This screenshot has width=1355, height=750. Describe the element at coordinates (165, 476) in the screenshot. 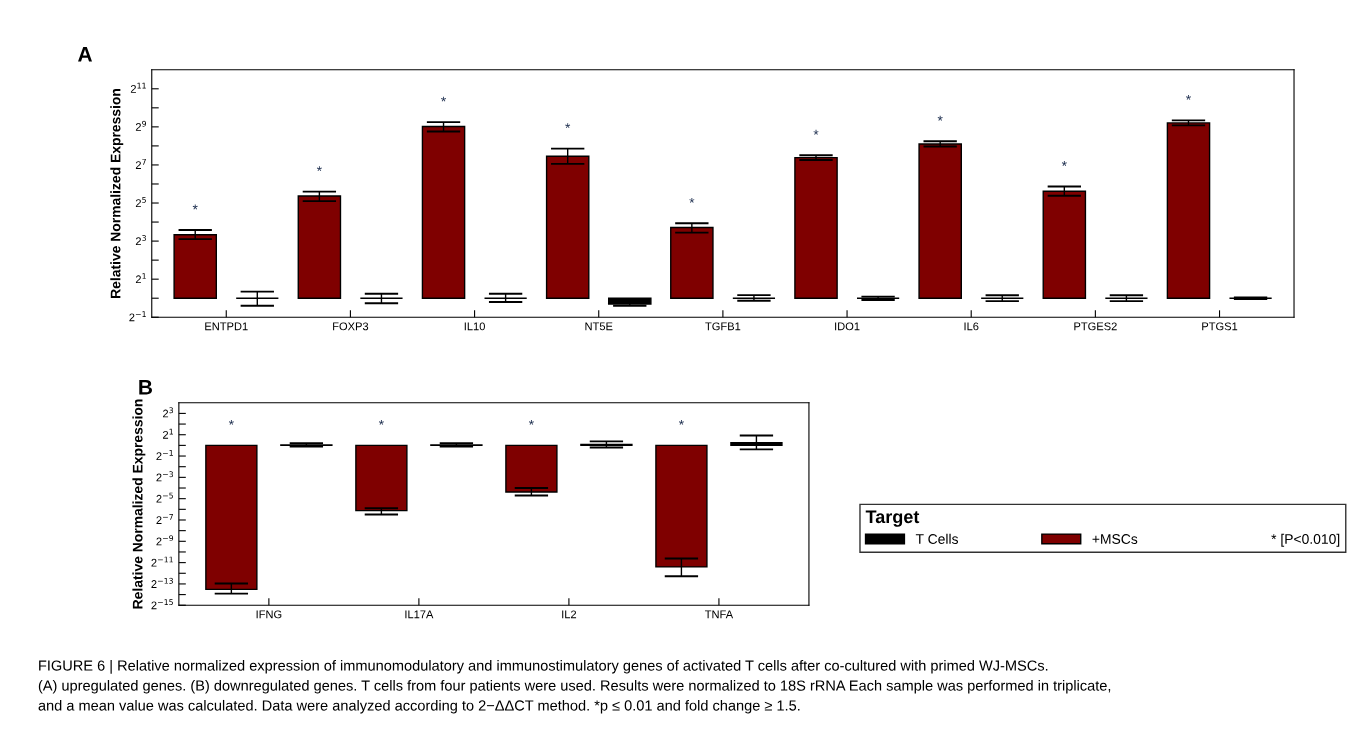

I see `y-tick-label: 2$^{−3}$` at that location.